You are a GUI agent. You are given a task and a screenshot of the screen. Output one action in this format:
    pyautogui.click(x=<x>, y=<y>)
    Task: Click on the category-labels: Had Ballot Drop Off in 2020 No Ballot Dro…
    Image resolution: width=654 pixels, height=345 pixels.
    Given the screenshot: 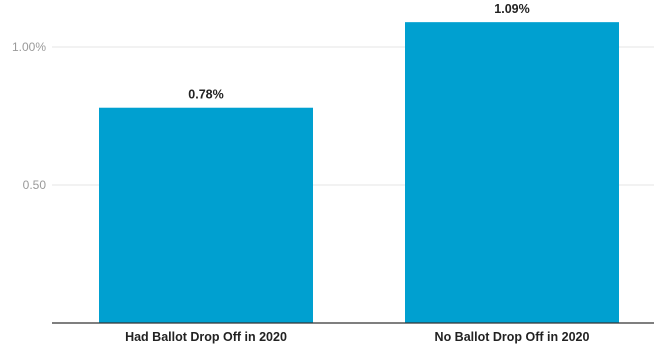 What is the action you would take?
    pyautogui.click(x=357, y=337)
    